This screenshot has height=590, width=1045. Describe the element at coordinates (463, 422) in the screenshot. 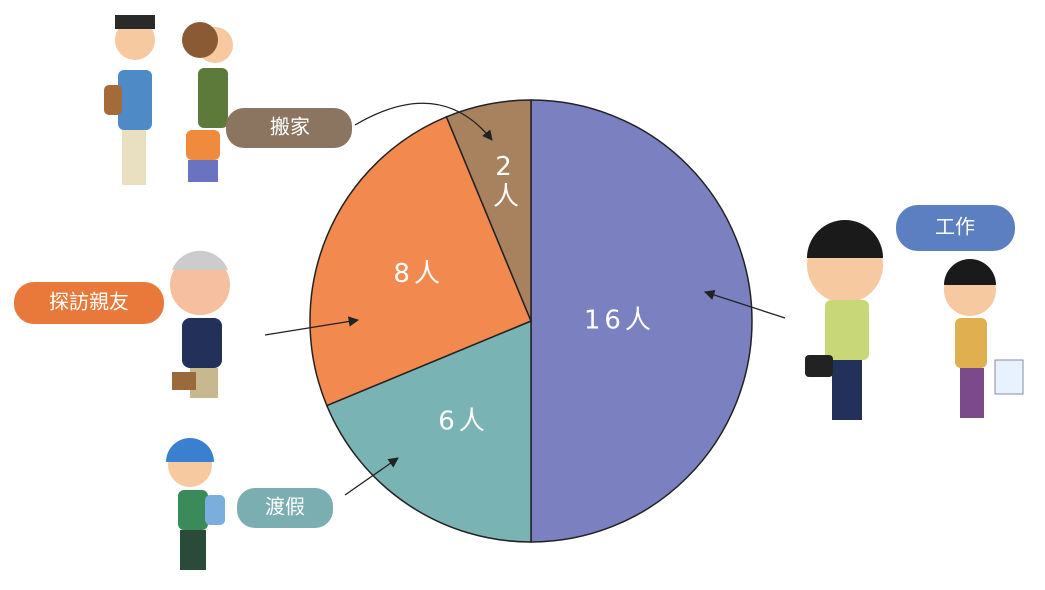

I see `value-label: 6人` at that location.